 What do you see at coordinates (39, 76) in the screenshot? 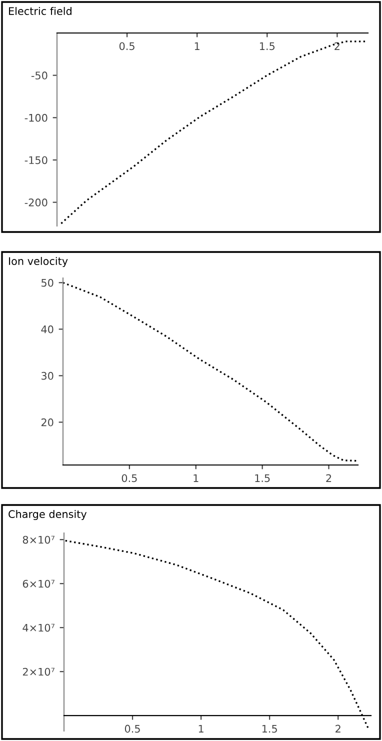
I see `y-tick-label: -50` at bounding box center [39, 76].